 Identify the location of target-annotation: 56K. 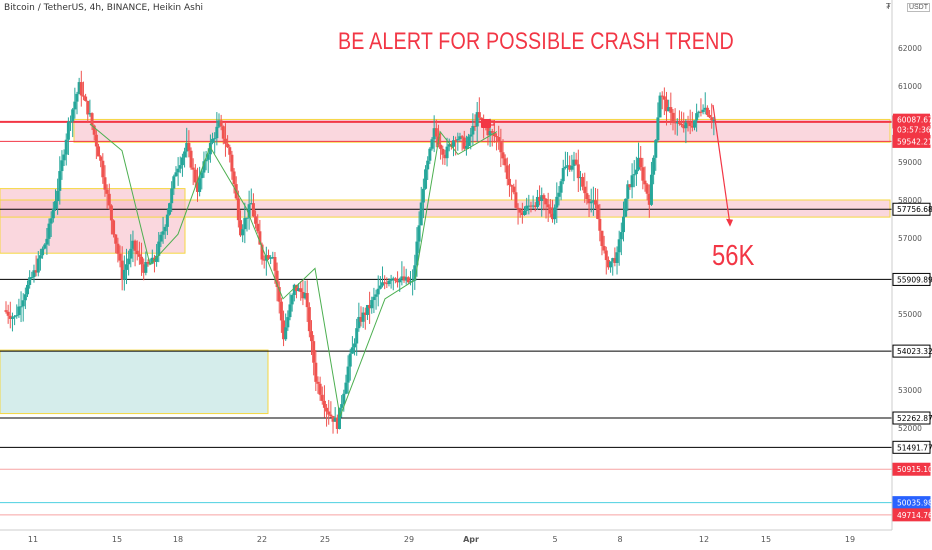
(733, 256).